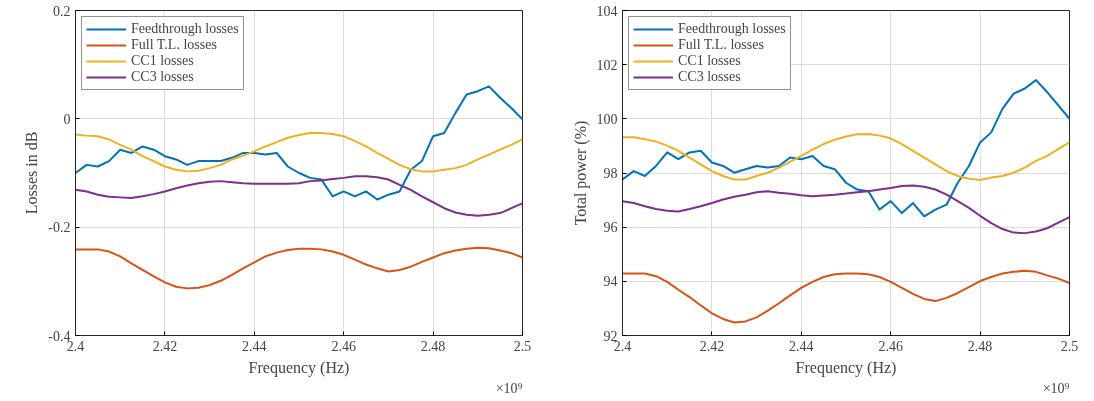 The width and height of the screenshot is (1094, 401). I want to click on y-tick-label: 0, so click(67, 119).